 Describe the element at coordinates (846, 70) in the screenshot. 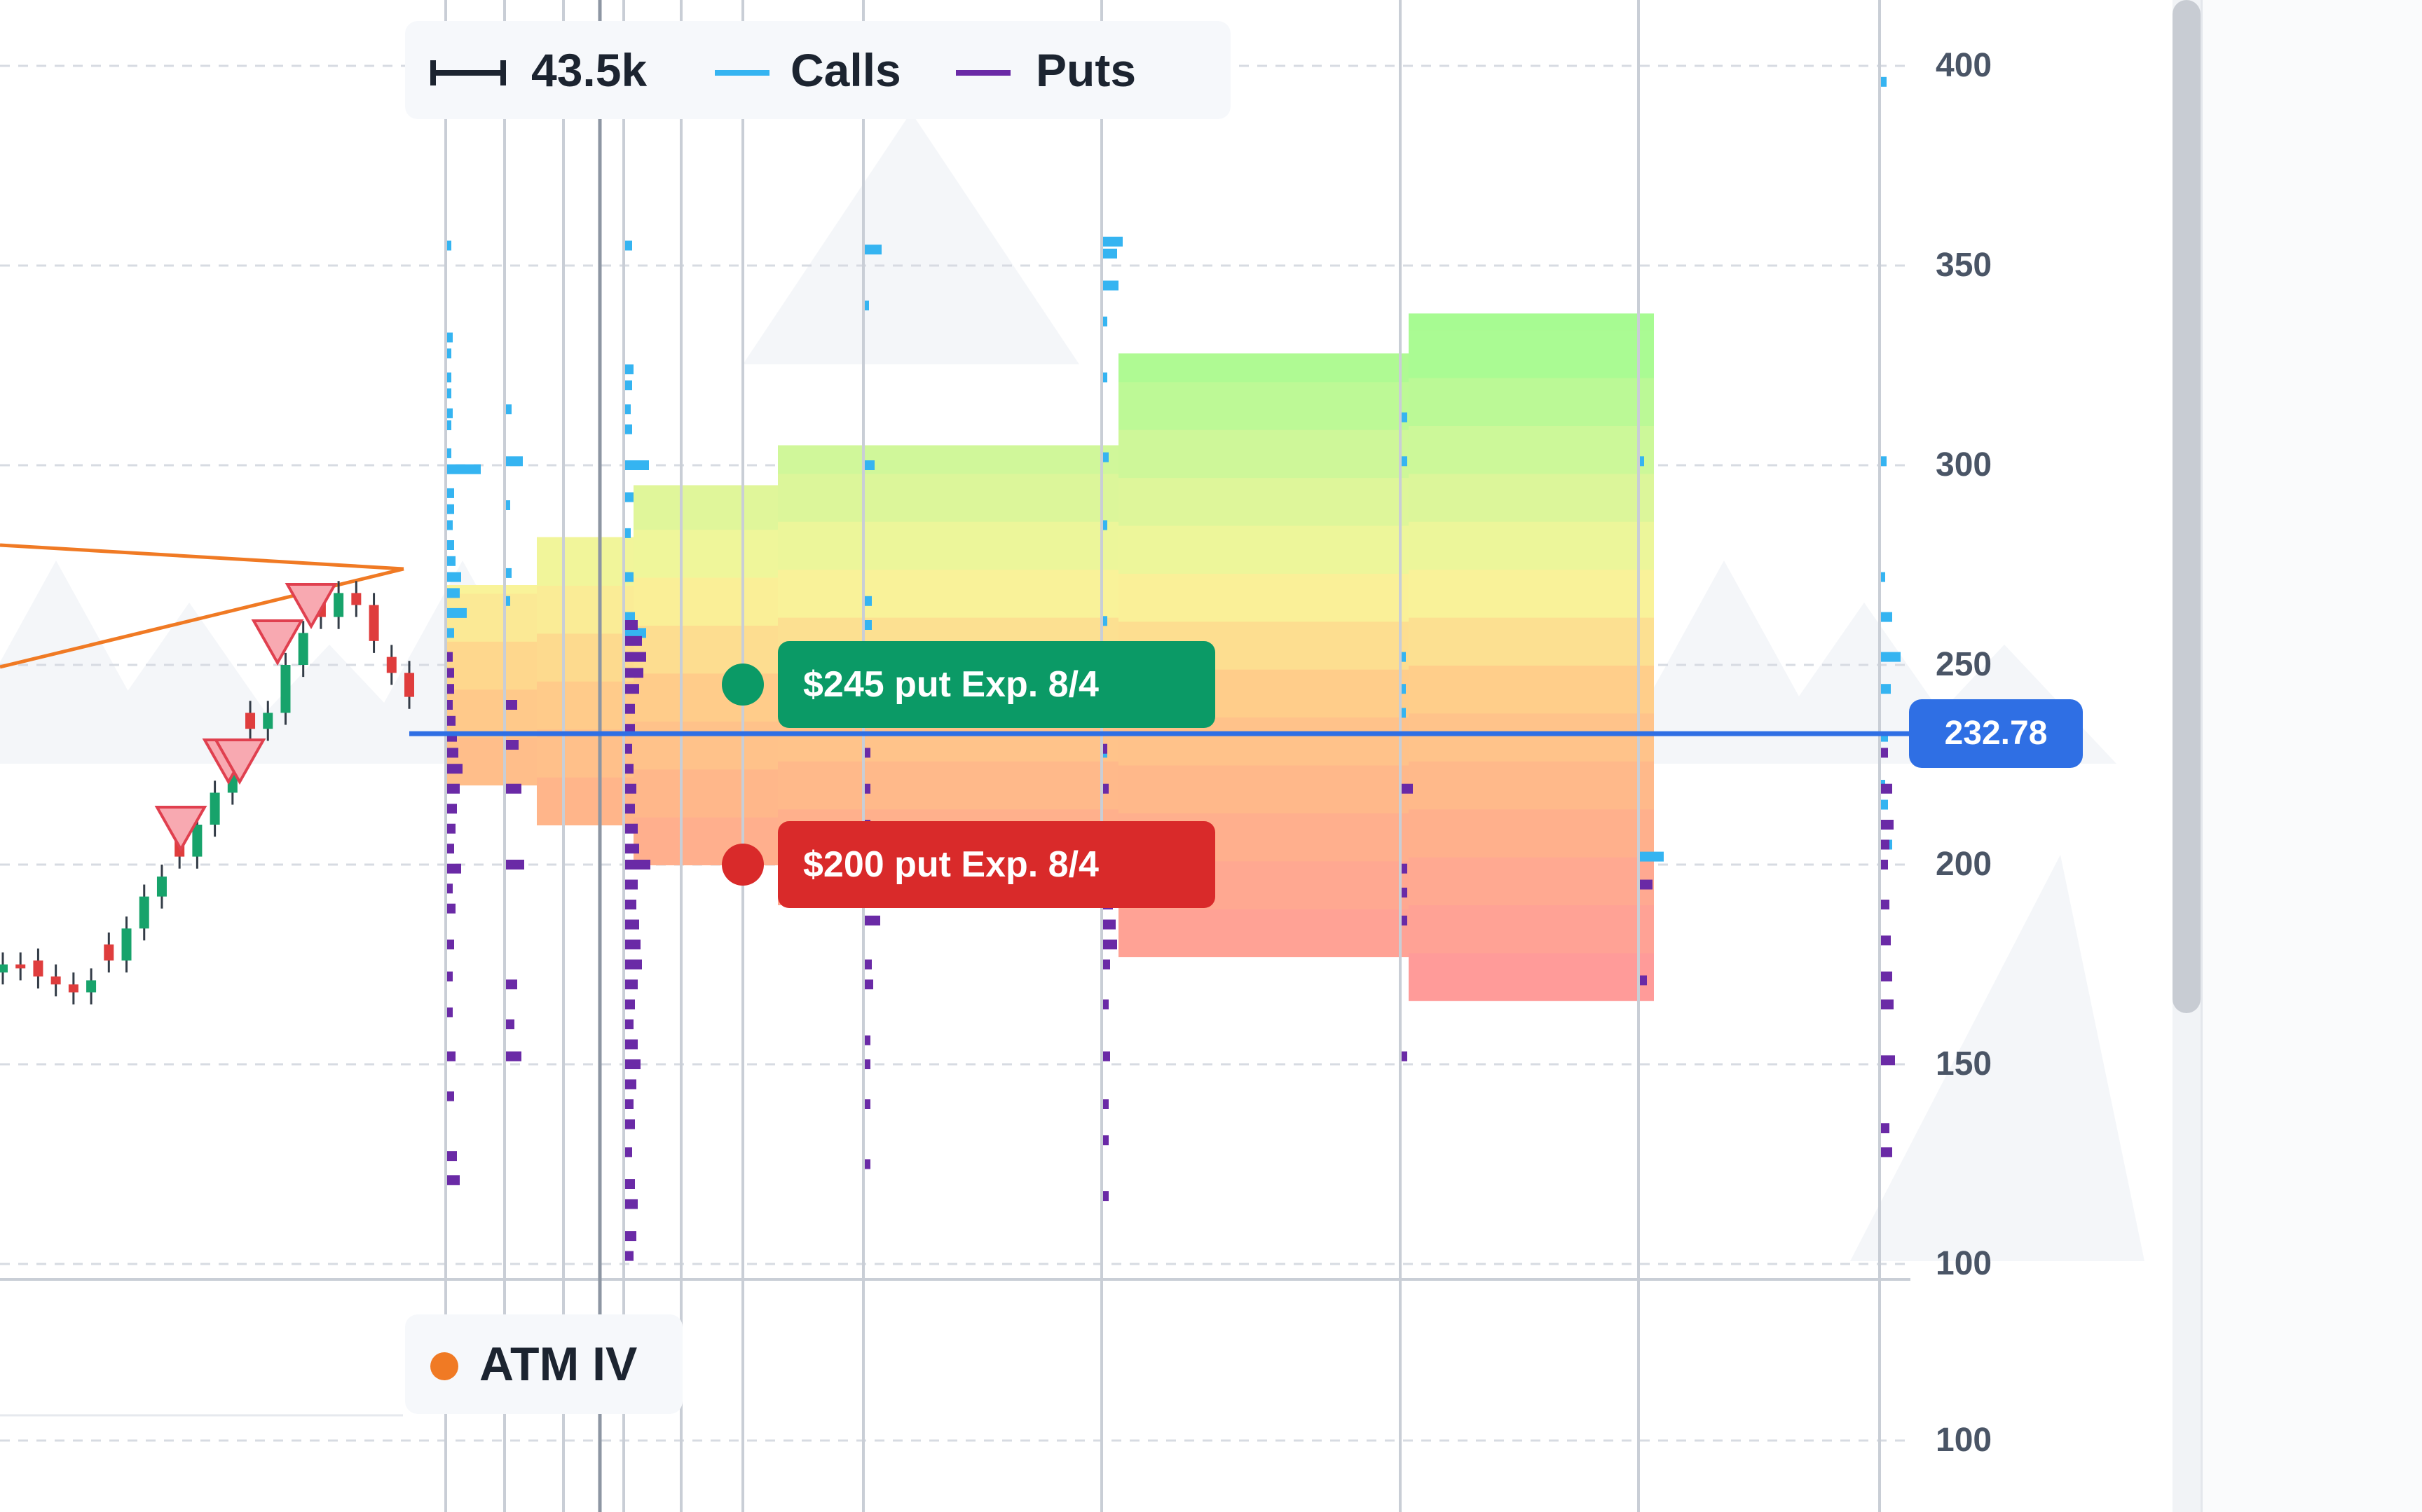

I see `legend-calls: Calls` at that location.